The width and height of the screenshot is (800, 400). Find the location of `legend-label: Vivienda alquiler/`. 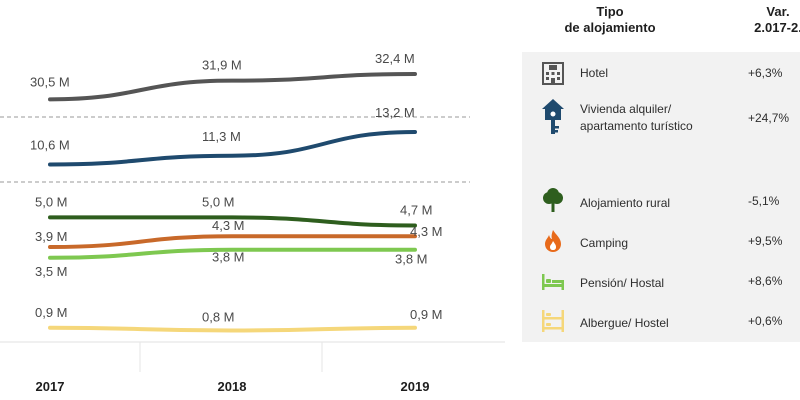

legend-label: Vivienda alquiler/ is located at coordinates (626, 109).